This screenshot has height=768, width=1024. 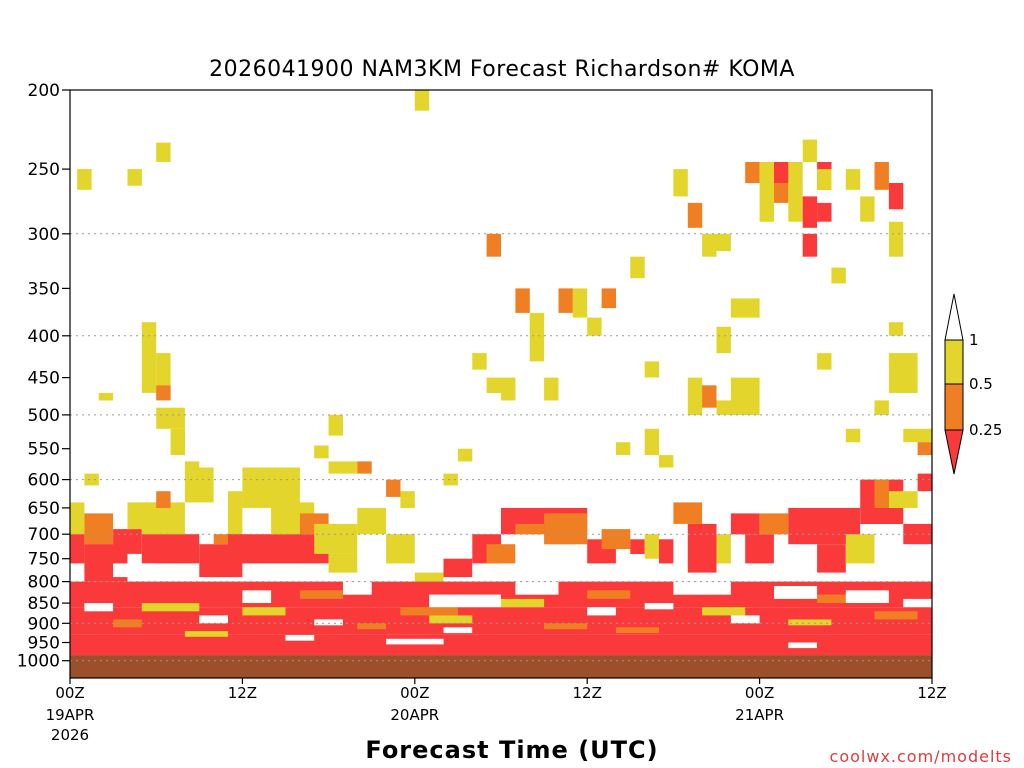 I want to click on x-axis-label: Forecast Time (UTC), so click(x=511, y=750).